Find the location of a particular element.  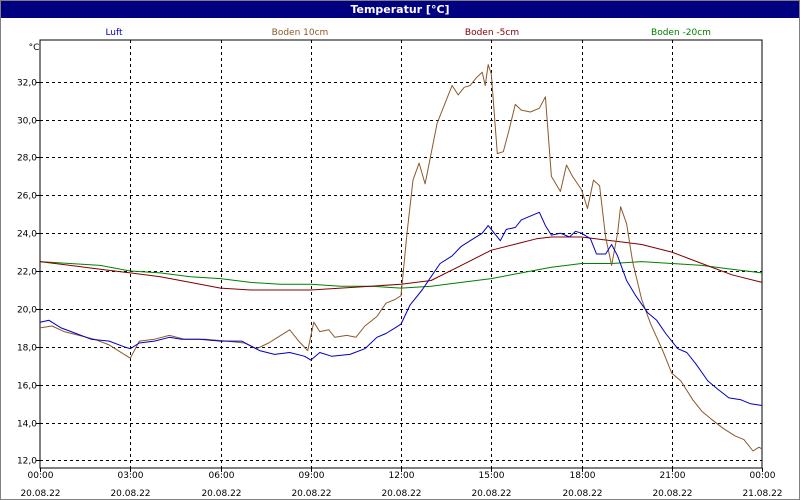

x-tick-time-label: 12:00 is located at coordinates (402, 476).